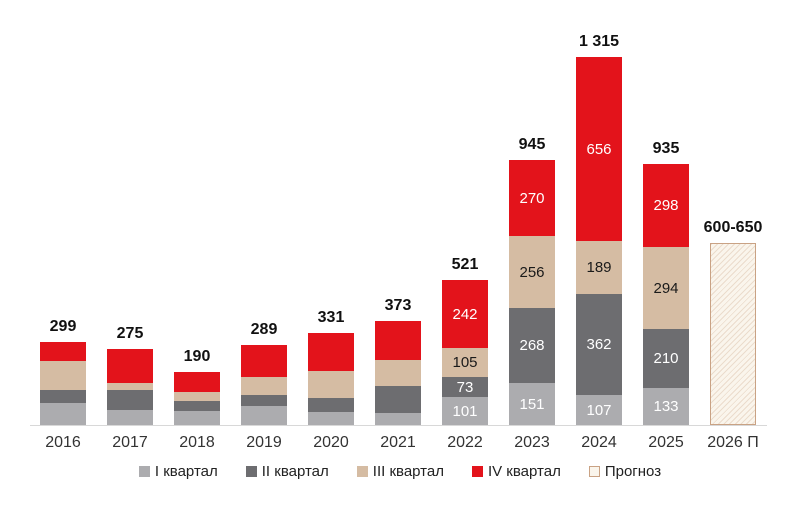 This screenshot has height=505, width=800. What do you see at coordinates (264, 415) in the screenshot?
I see `bar-2019-segment-q1` at bounding box center [264, 415].